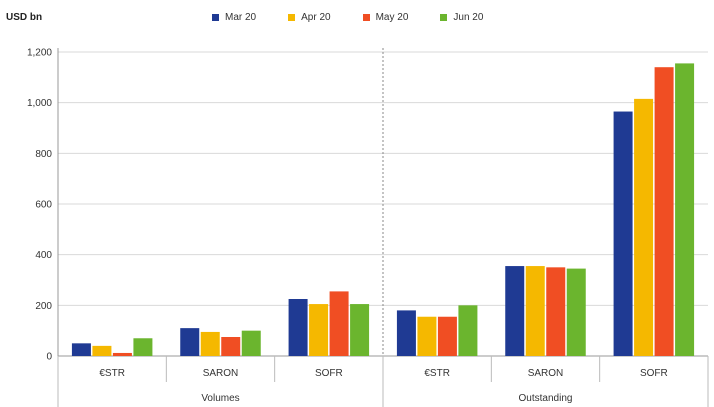  What do you see at coordinates (43, 306) in the screenshot?
I see `y-tick-label: 200` at bounding box center [43, 306].